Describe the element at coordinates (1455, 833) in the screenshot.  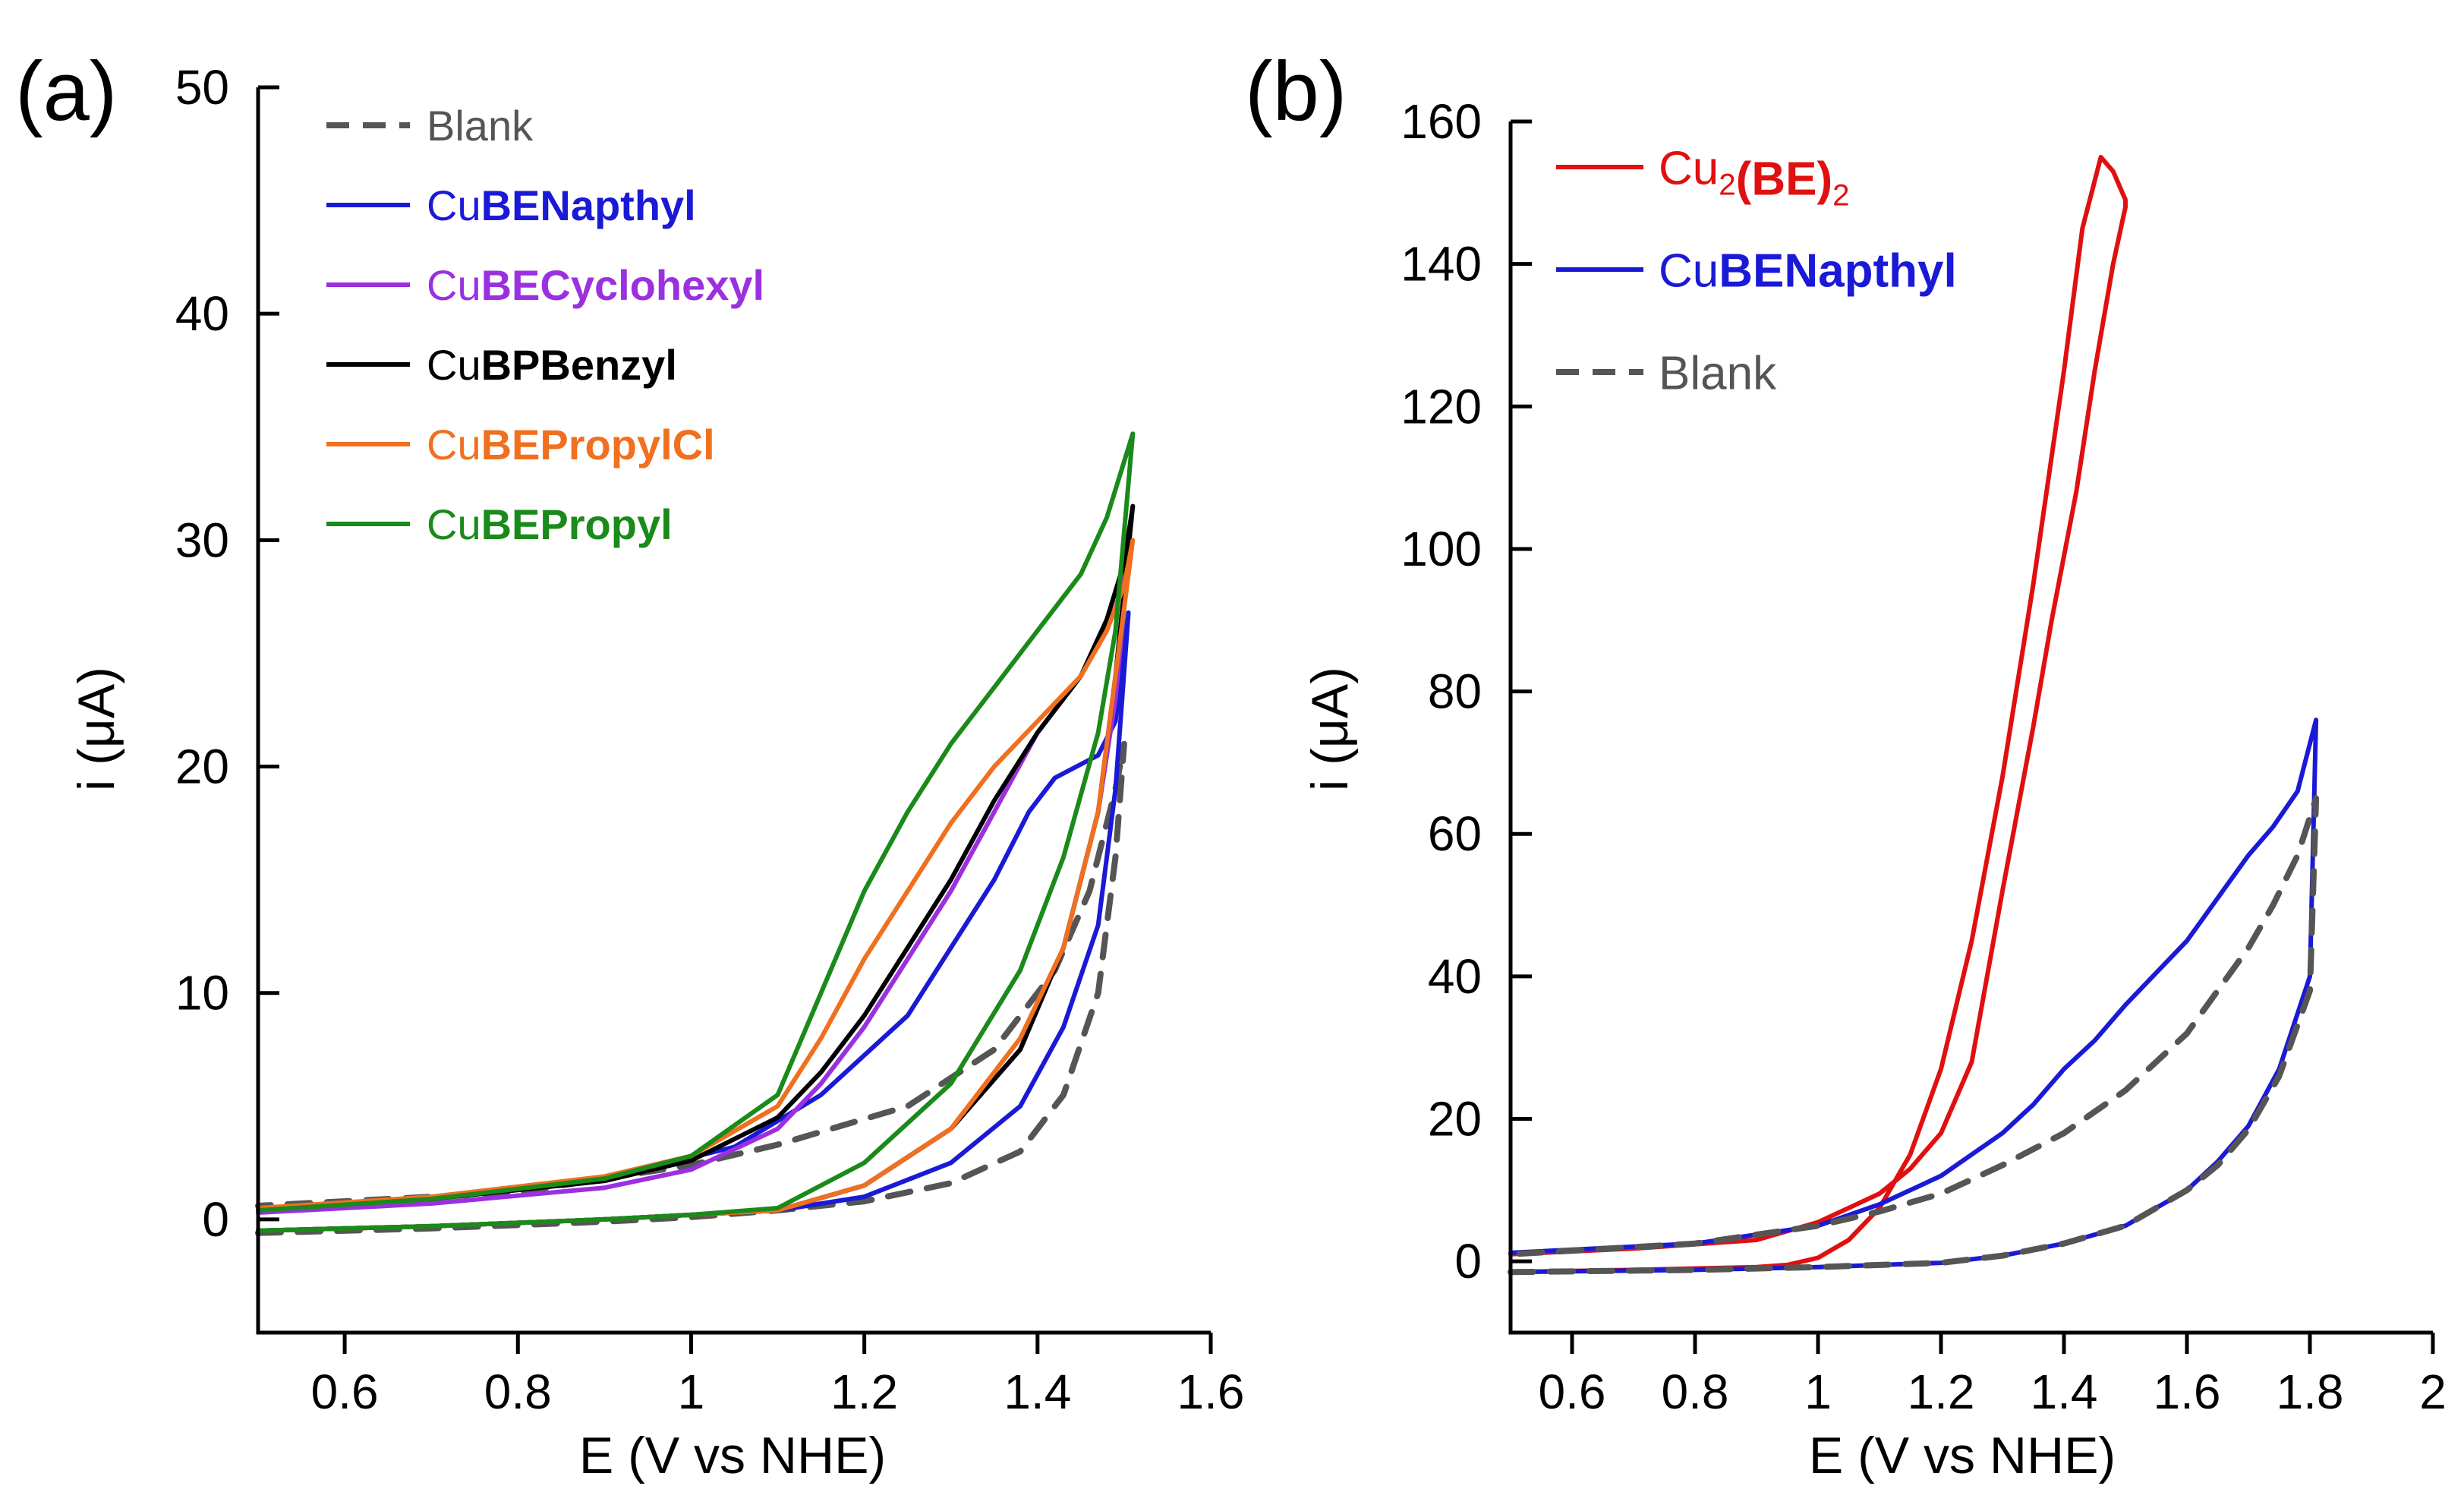
I see `y-tick-label: 60` at that location.